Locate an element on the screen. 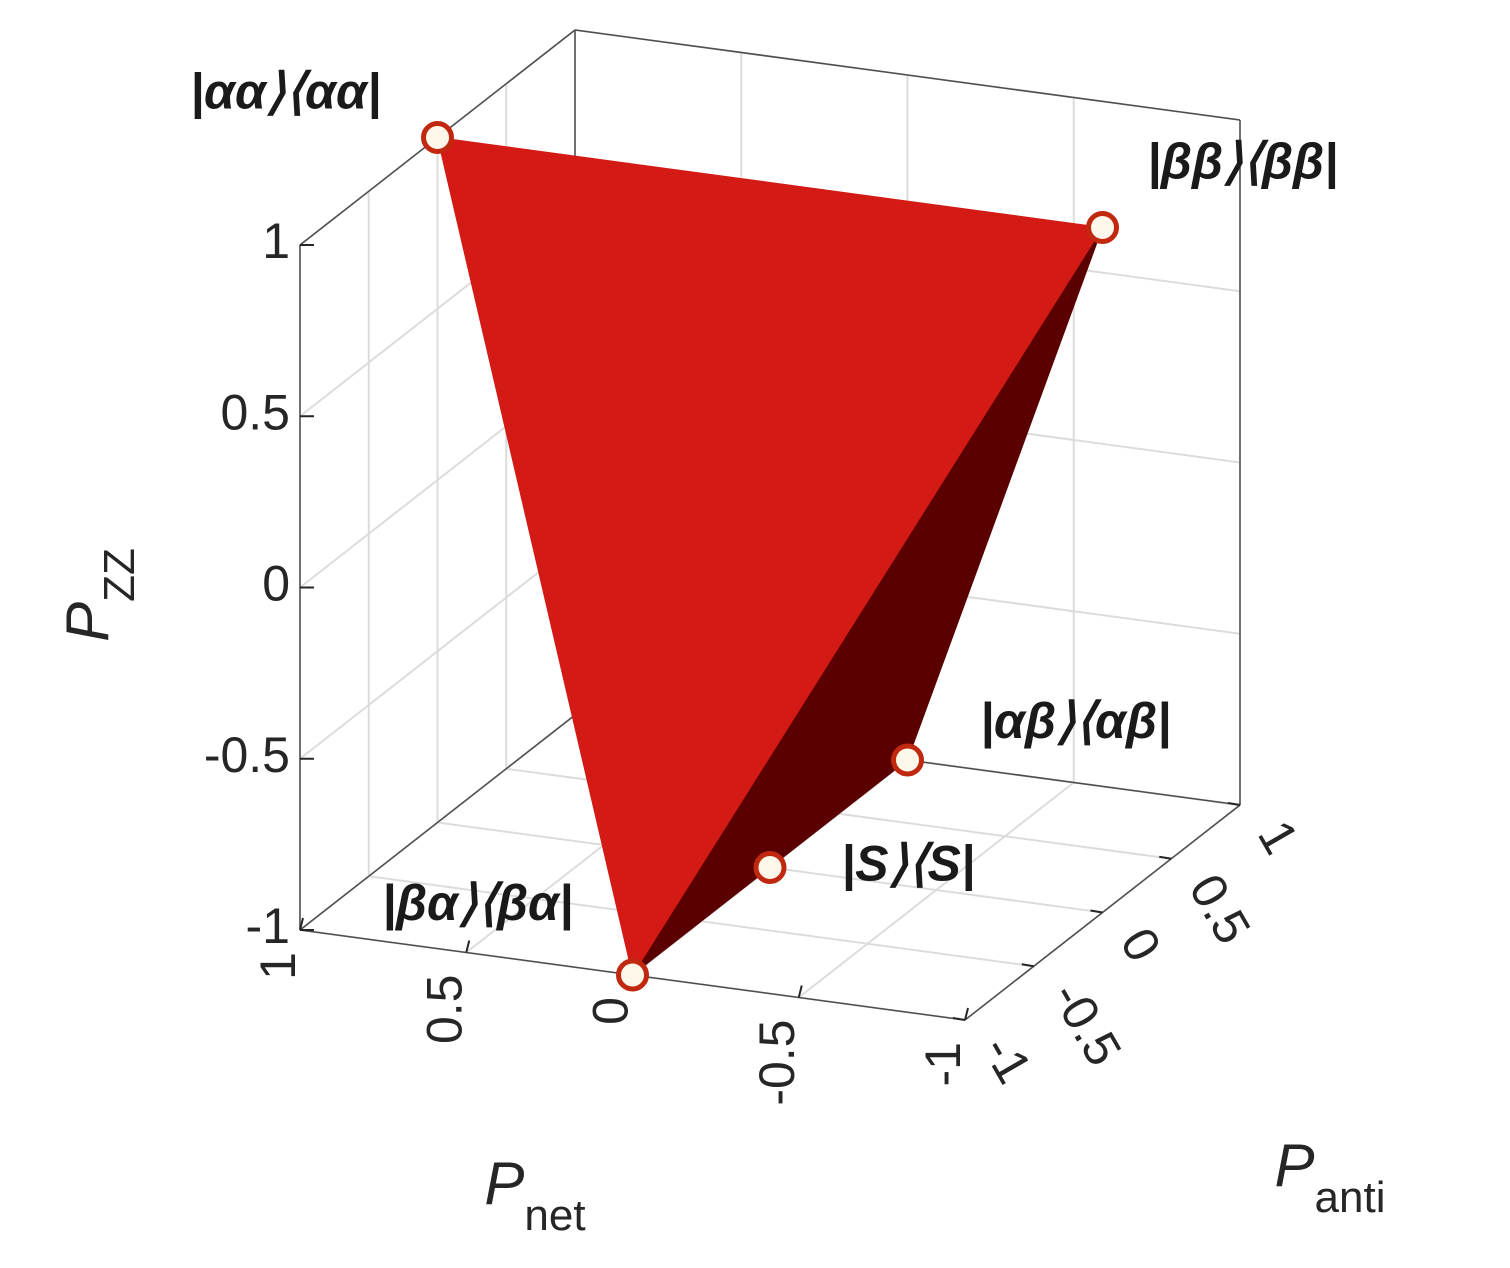 This screenshot has width=1510, height=1268. x-tick-label: -1 is located at coordinates (943, 1064).